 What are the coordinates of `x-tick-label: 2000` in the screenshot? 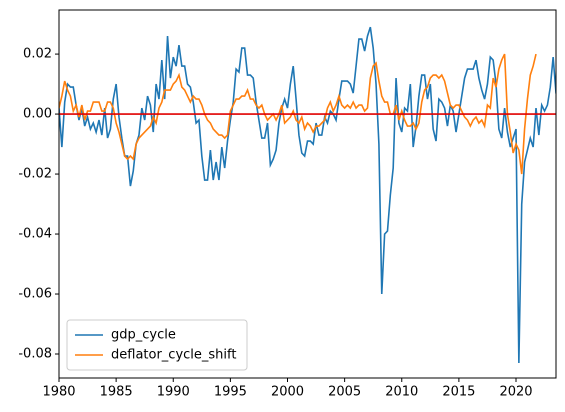 It's located at (287, 392).